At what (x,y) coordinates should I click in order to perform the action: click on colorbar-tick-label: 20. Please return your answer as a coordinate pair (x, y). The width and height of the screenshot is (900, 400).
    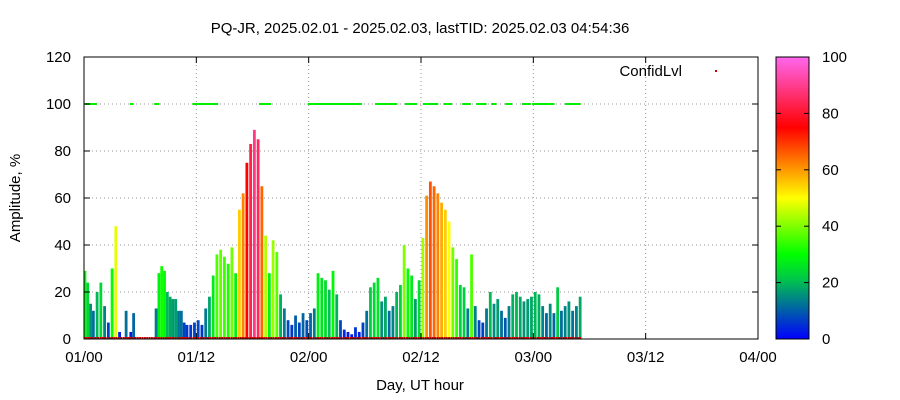
    Looking at the image, I should click on (830, 283).